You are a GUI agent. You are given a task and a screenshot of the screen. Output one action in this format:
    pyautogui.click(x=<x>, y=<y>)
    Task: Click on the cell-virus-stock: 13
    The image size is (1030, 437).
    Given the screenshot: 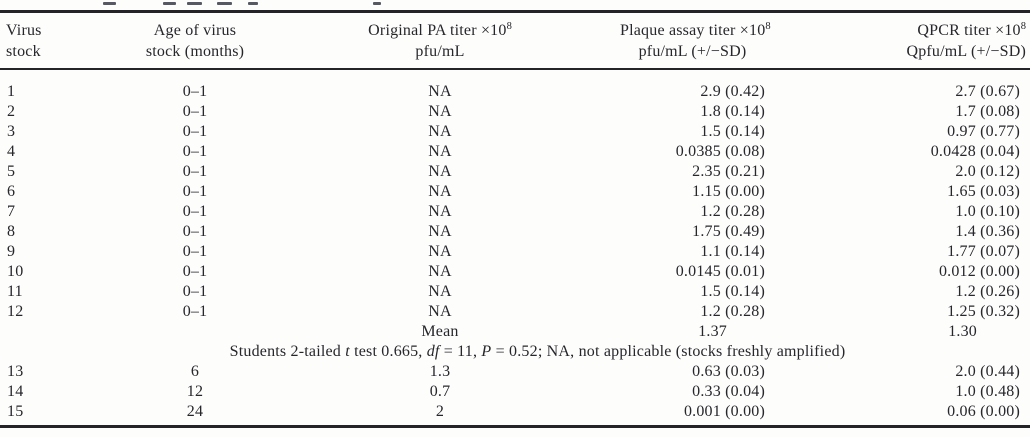 What is the action you would take?
    pyautogui.click(x=15, y=371)
    